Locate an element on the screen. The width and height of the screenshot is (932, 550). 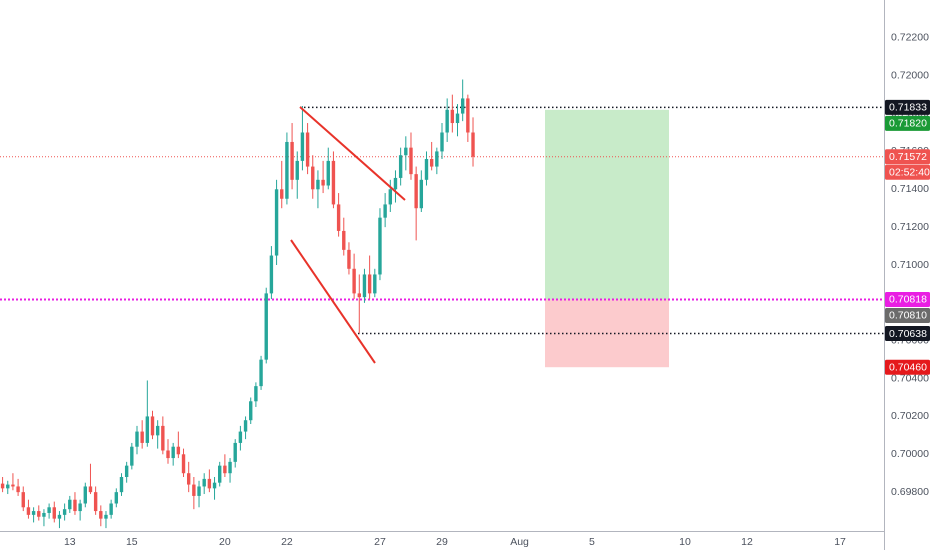
x-tick-label: 22 is located at coordinates (287, 542).